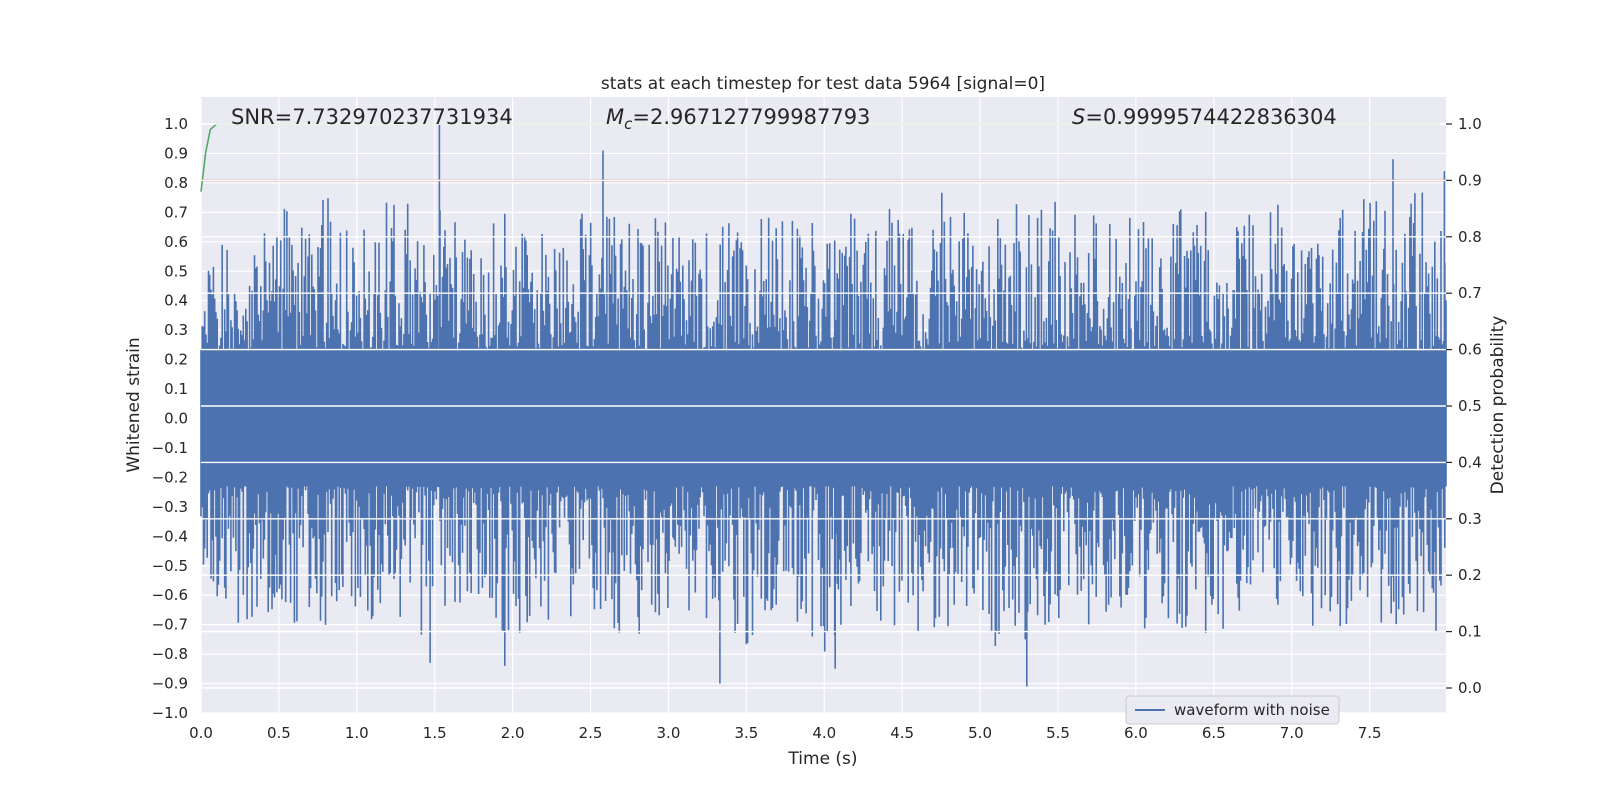  Describe the element at coordinates (751, 117) in the screenshot. I see `chirp-mass-value: =2.967127799987793` at that location.